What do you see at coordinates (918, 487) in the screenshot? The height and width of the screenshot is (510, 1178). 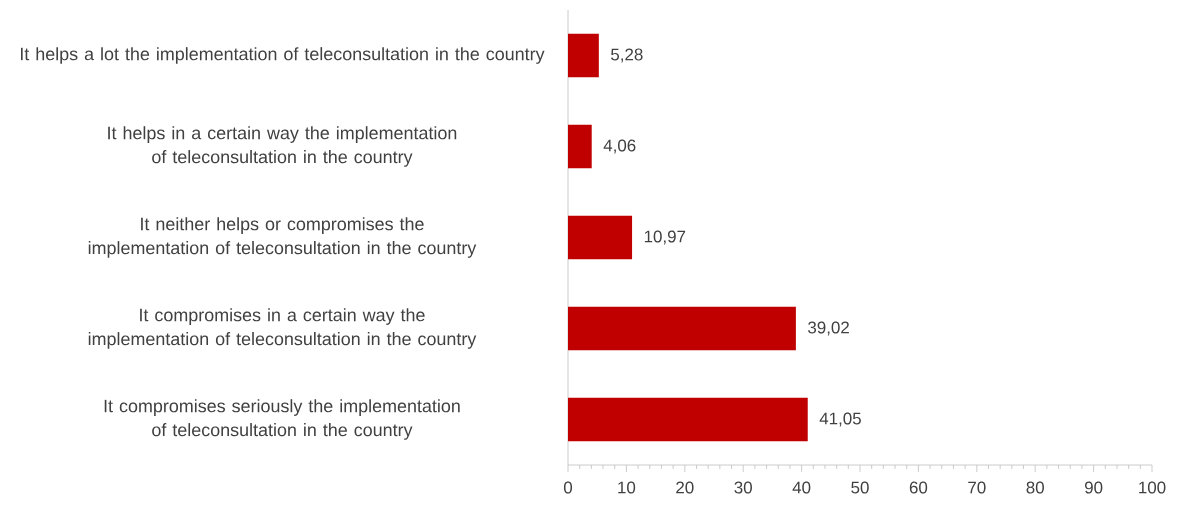 I see `x-tick-label: 60` at bounding box center [918, 487].